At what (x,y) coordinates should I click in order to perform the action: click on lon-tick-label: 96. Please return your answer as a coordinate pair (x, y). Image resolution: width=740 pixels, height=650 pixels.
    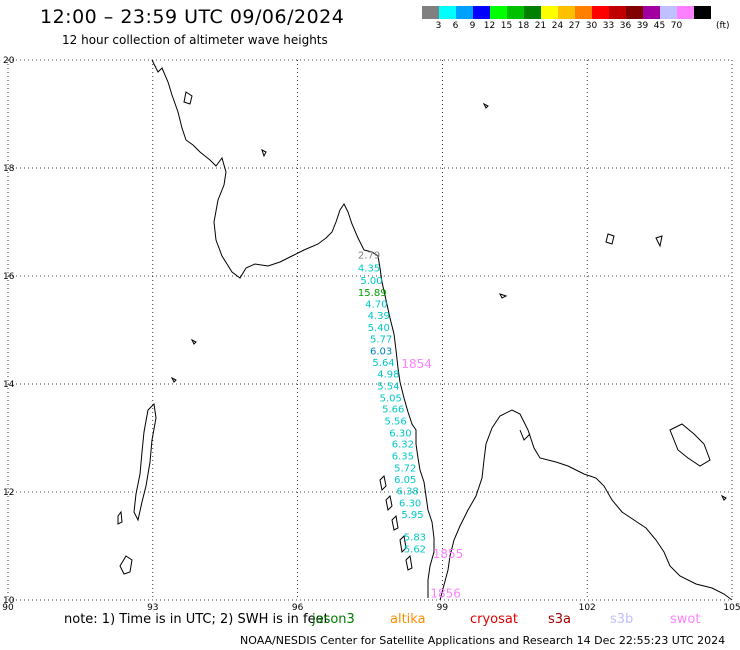
    Looking at the image, I should click on (298, 608).